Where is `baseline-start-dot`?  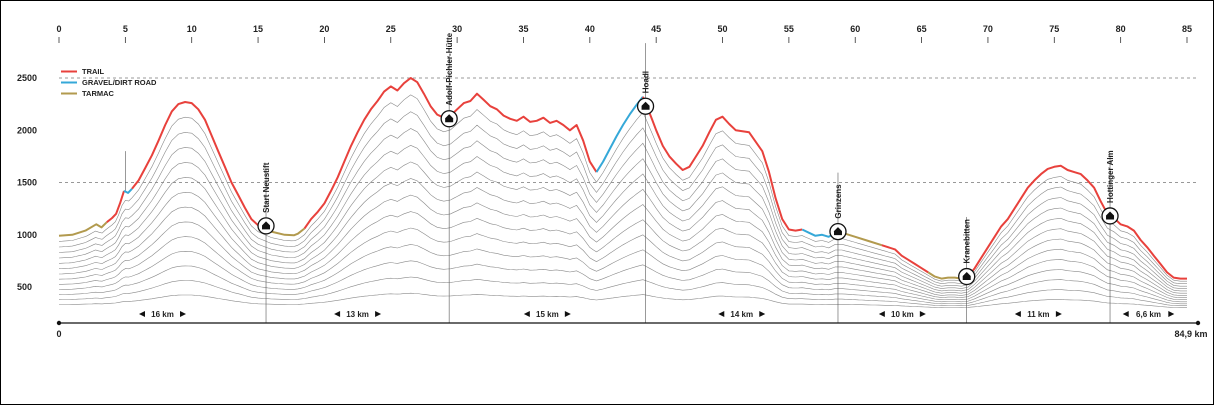
baseline-start-dot is located at coordinates (59, 323).